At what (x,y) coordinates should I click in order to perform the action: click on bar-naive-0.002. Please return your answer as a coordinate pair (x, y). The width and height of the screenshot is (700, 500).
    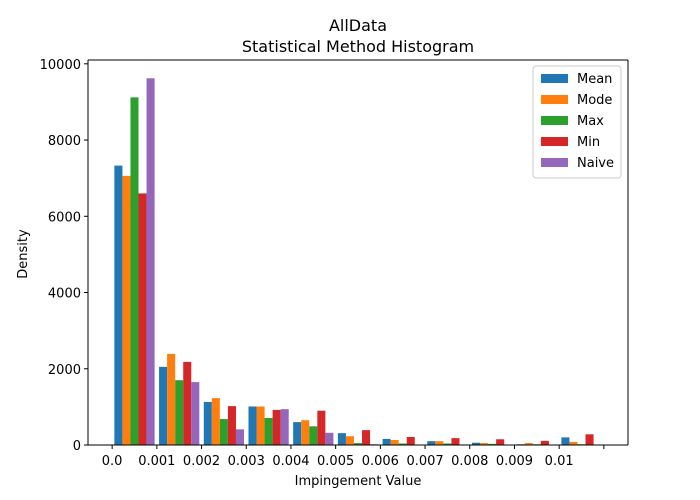
    Looking at the image, I should click on (240, 437).